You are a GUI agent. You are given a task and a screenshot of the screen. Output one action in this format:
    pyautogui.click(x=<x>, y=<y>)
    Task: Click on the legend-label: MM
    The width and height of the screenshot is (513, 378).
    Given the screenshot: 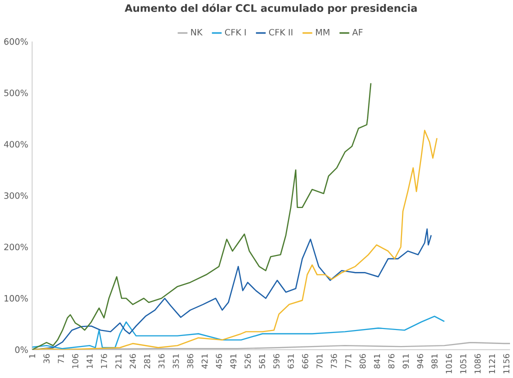 What is the action you would take?
    pyautogui.click(x=323, y=32)
    